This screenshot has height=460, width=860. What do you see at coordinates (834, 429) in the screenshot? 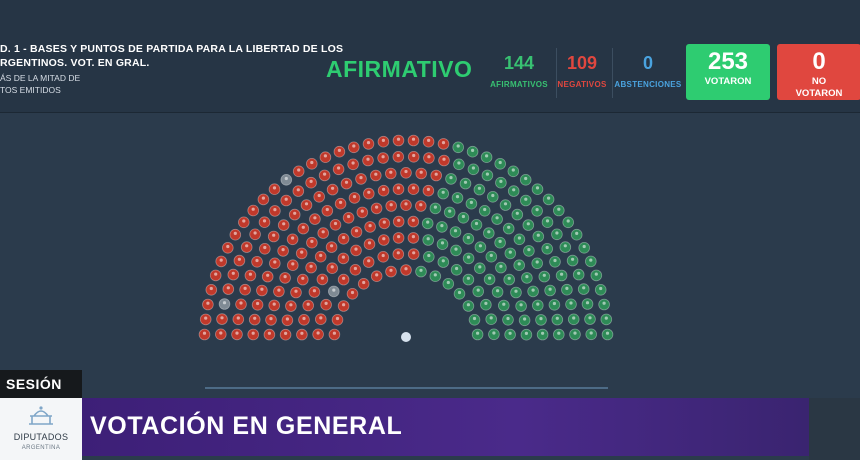
I see `corner-panel` at bounding box center [834, 429].